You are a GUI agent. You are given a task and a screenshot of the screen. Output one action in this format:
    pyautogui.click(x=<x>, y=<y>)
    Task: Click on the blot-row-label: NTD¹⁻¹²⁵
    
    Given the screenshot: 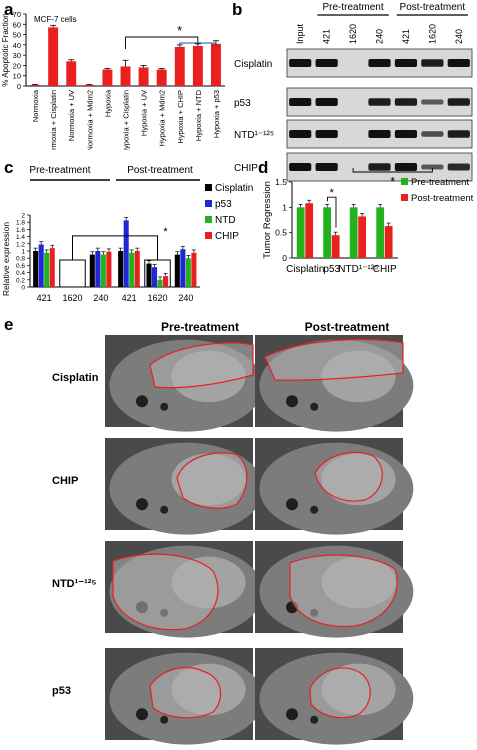 What is the action you would take?
    pyautogui.click(x=254, y=135)
    